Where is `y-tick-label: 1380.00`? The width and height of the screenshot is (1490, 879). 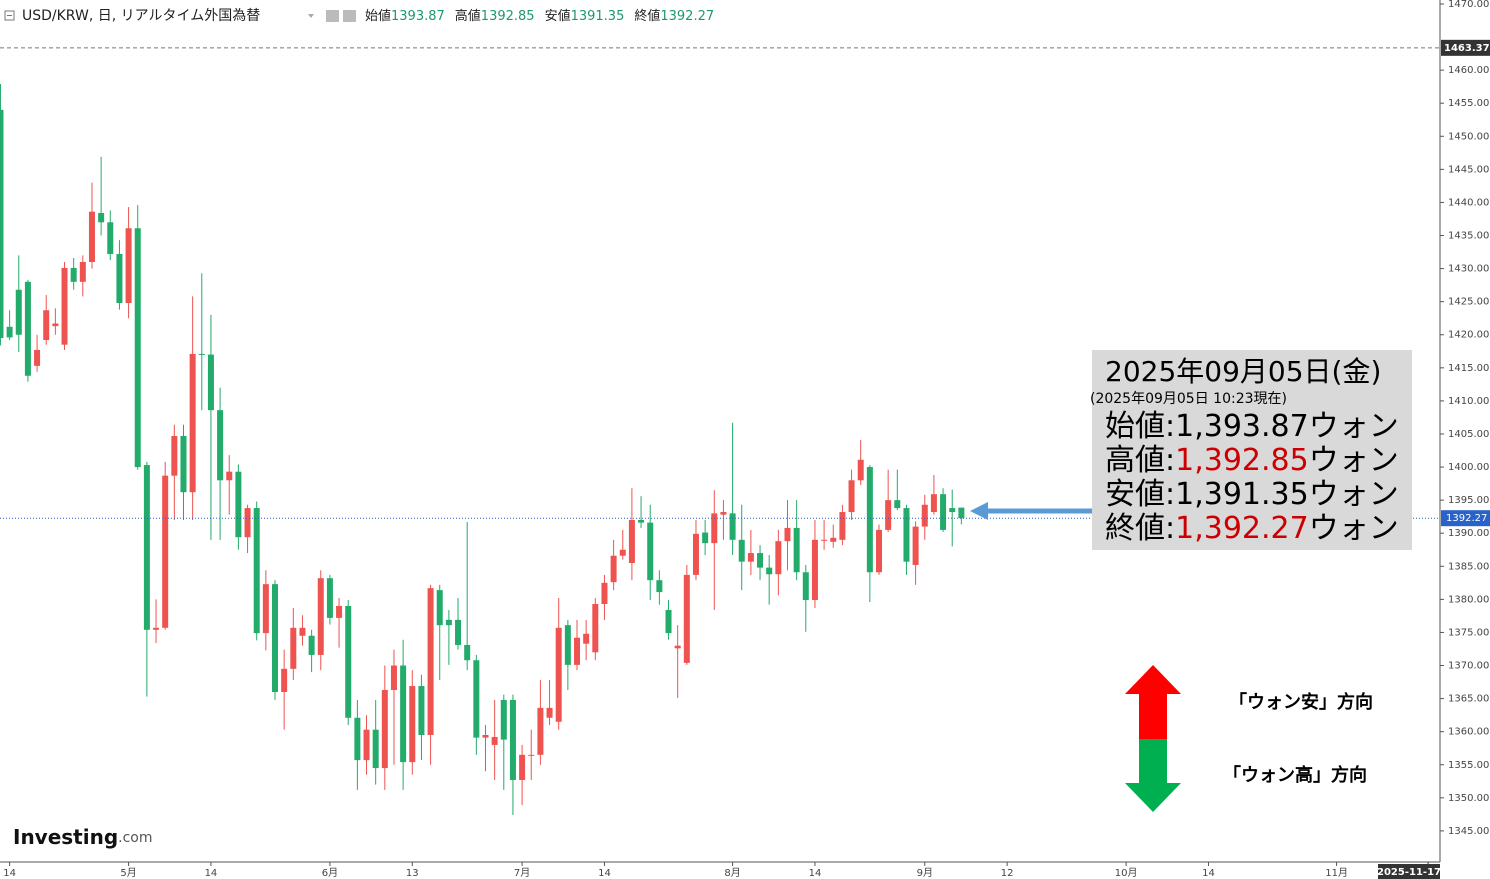 y-tick-label: 1380.00 is located at coordinates (1468, 599).